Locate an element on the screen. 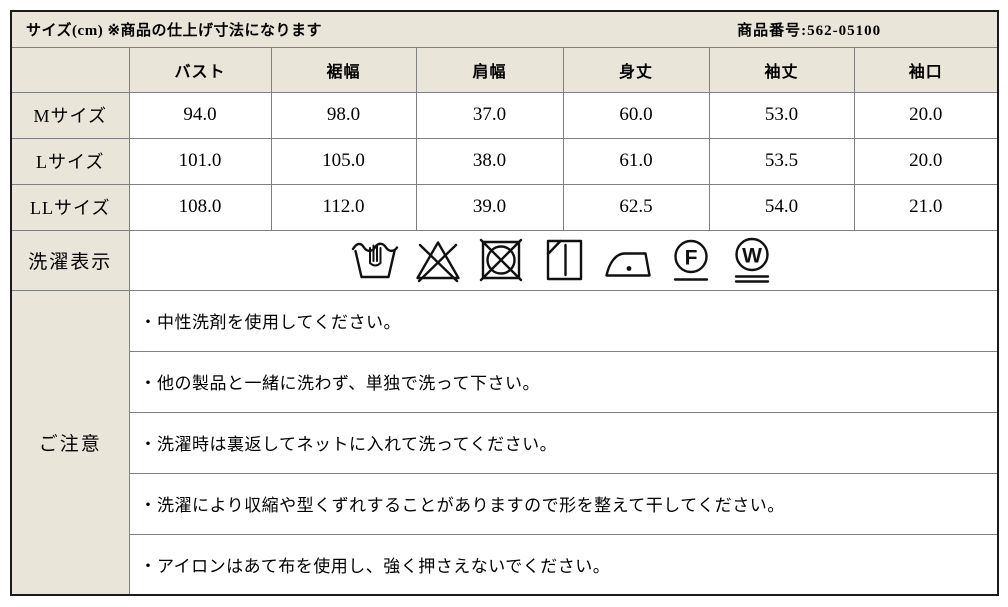 This screenshot has width=1008, height=607. cell-value: 108.0 is located at coordinates (200, 207).